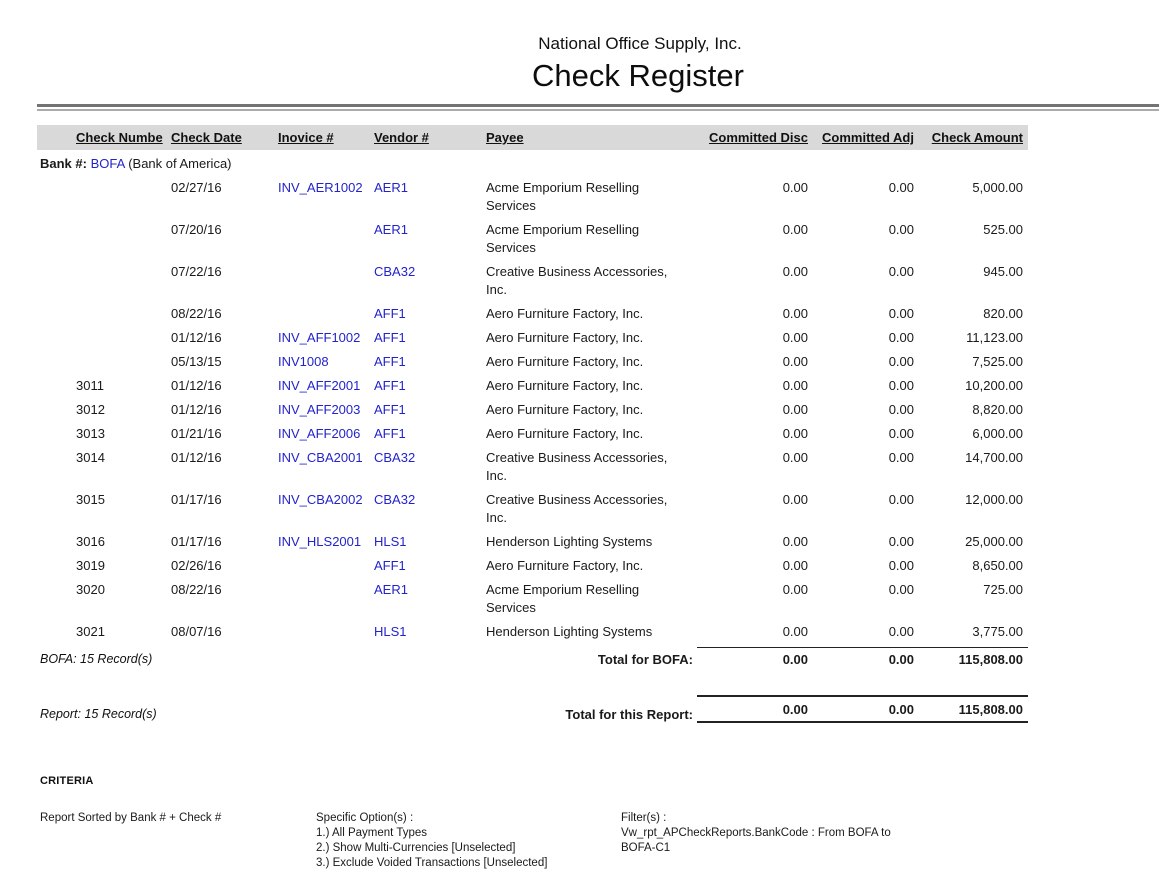 Image resolution: width=1162 pixels, height=896 pixels. I want to click on column-header-committed-adj: Committed Adj, so click(868, 137).